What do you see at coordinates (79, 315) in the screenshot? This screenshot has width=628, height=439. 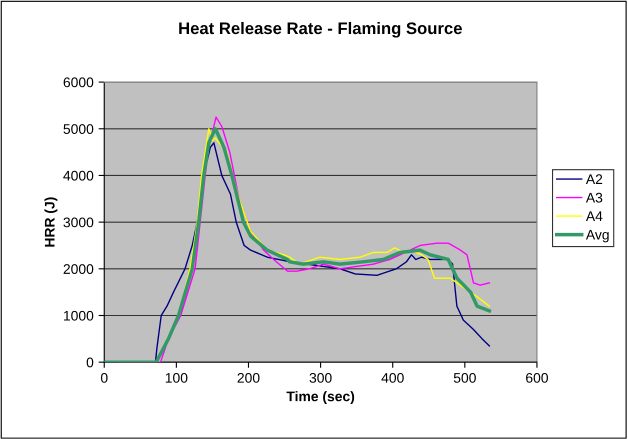 I see `y-tick-label: 1000` at bounding box center [79, 315].